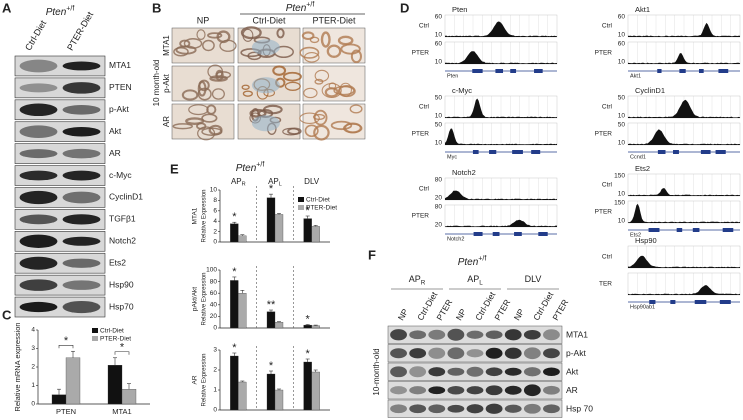 This screenshot has height=420, width=743. I want to click on track-scale: 20, so click(439, 198).